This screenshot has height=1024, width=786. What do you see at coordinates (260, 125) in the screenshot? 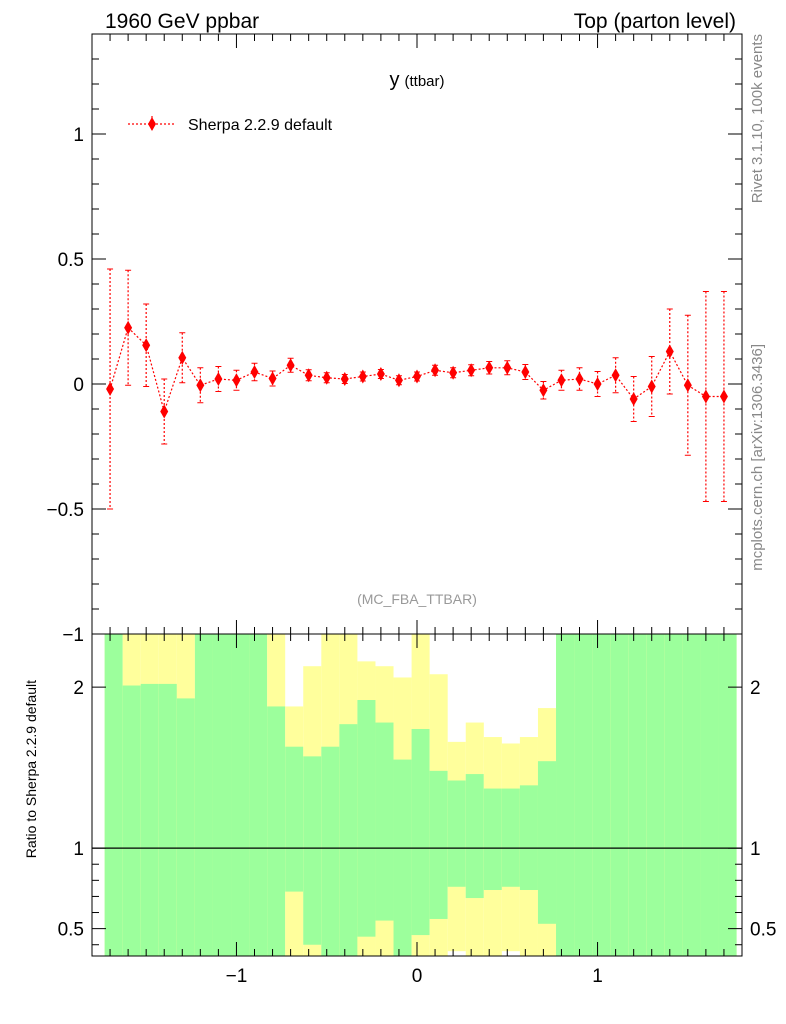
I see `legend-label: Sherpa 2.2.9 default` at bounding box center [260, 125].